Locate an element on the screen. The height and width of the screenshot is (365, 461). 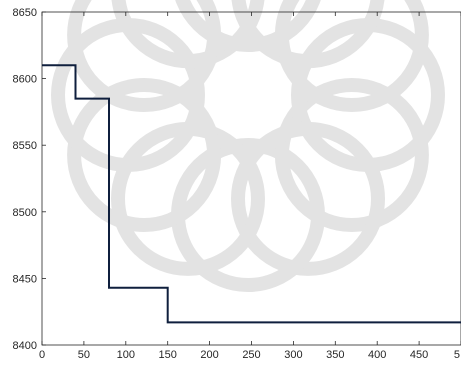
x-tick-label: 5 is located at coordinates (457, 355).